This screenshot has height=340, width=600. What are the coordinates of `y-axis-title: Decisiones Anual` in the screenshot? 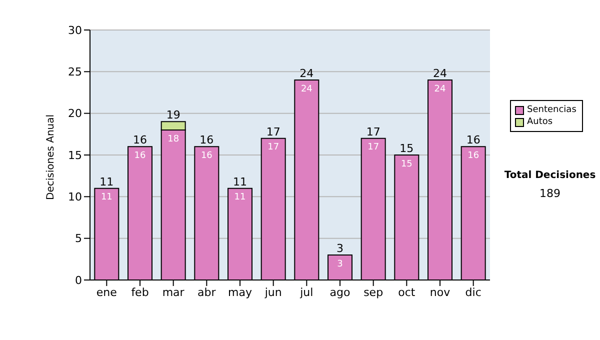 It's located at (51, 157).